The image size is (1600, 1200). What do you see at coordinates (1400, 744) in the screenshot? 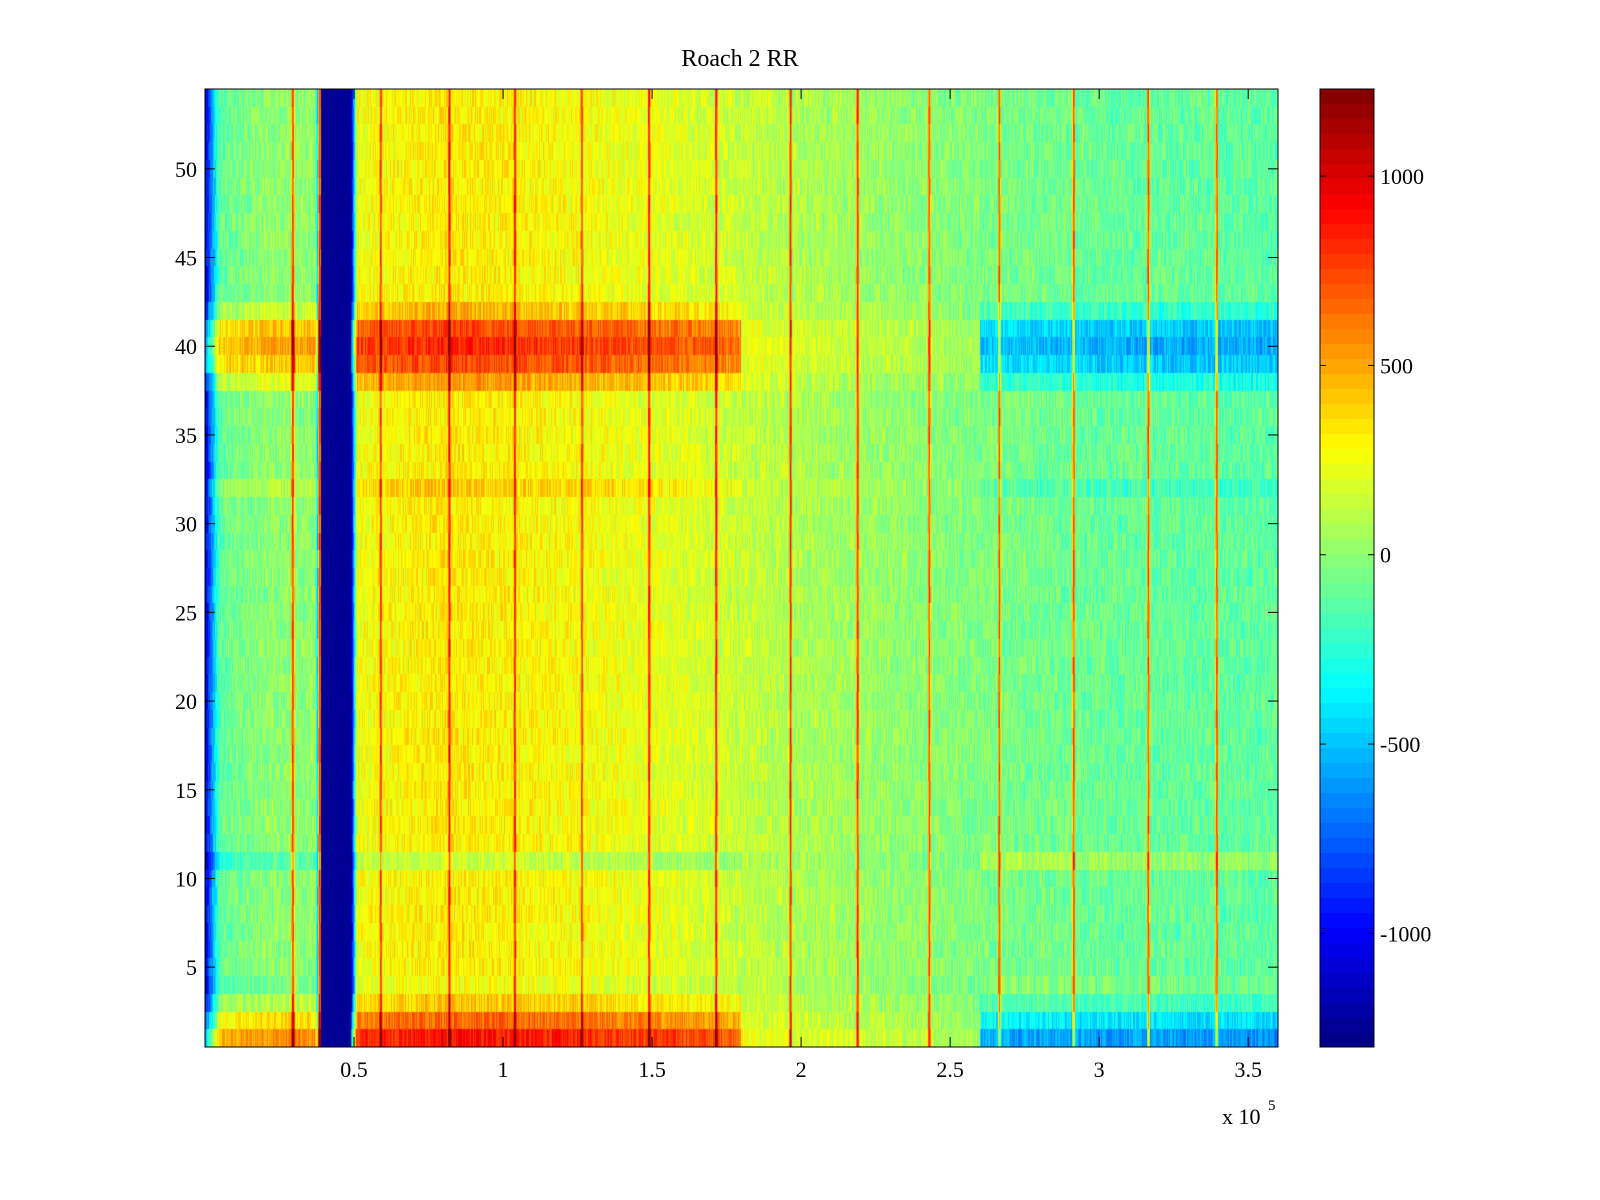
I see `colorbar-tick-label: -500` at bounding box center [1400, 744].